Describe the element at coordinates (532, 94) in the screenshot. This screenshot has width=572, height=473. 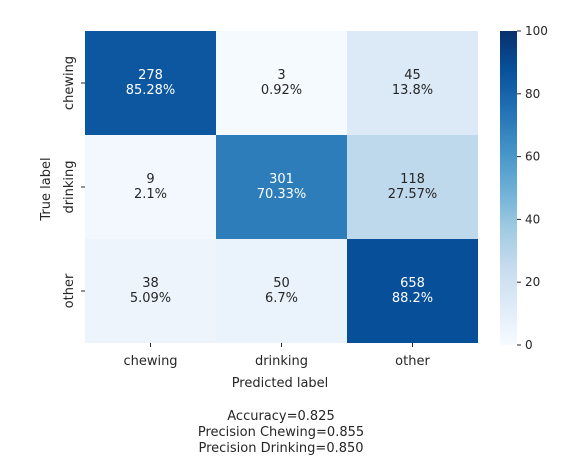
I see `colorbar-tick-label-80: 80` at that location.